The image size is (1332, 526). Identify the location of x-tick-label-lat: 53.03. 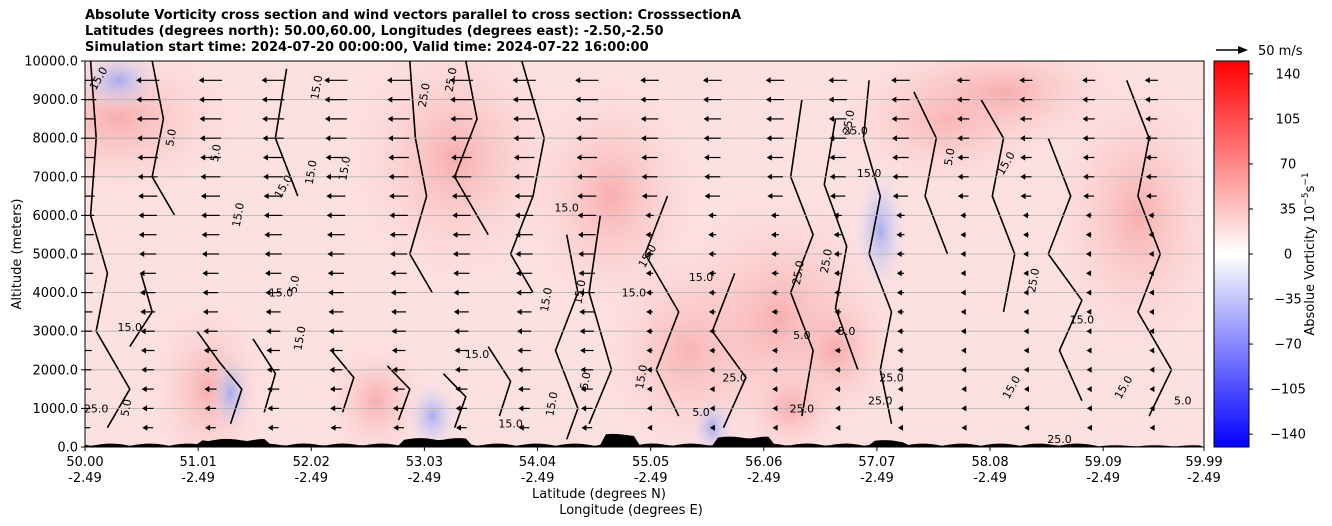
(424, 462).